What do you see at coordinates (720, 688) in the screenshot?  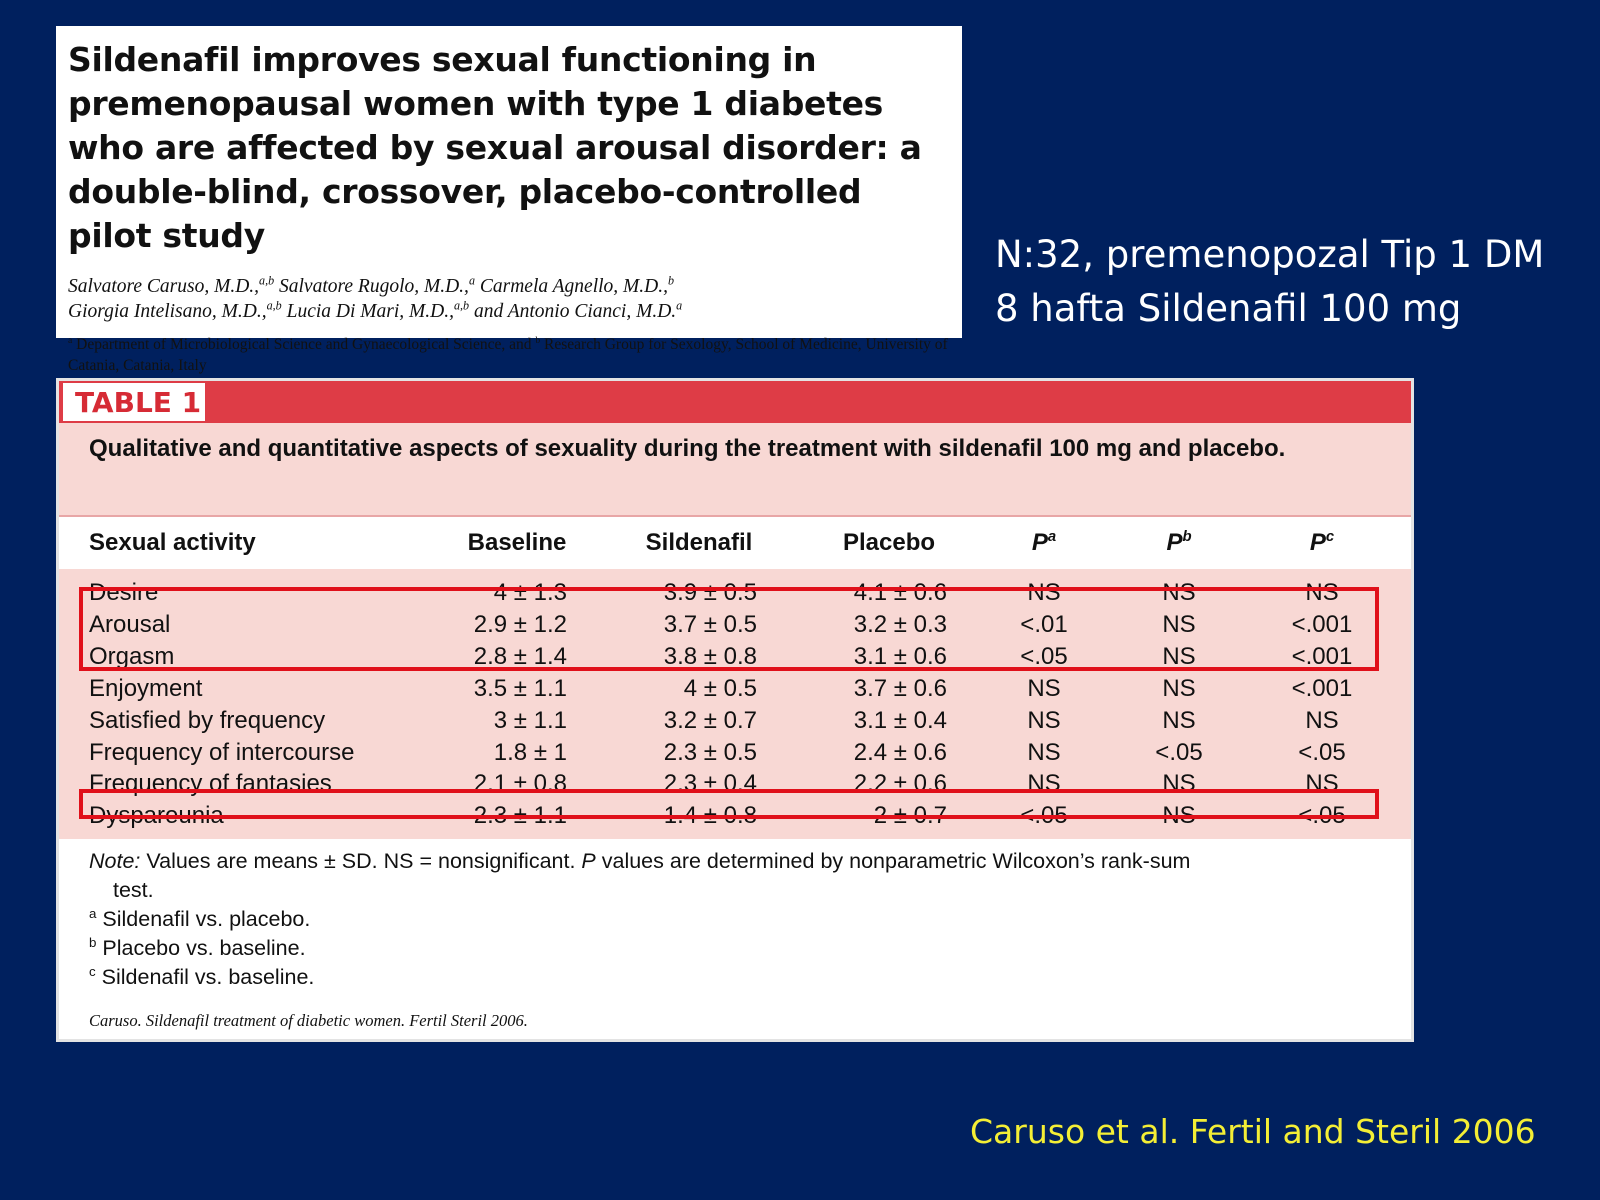 I see `cell-sildenafil: 4 ± 0.5` at bounding box center [720, 688].